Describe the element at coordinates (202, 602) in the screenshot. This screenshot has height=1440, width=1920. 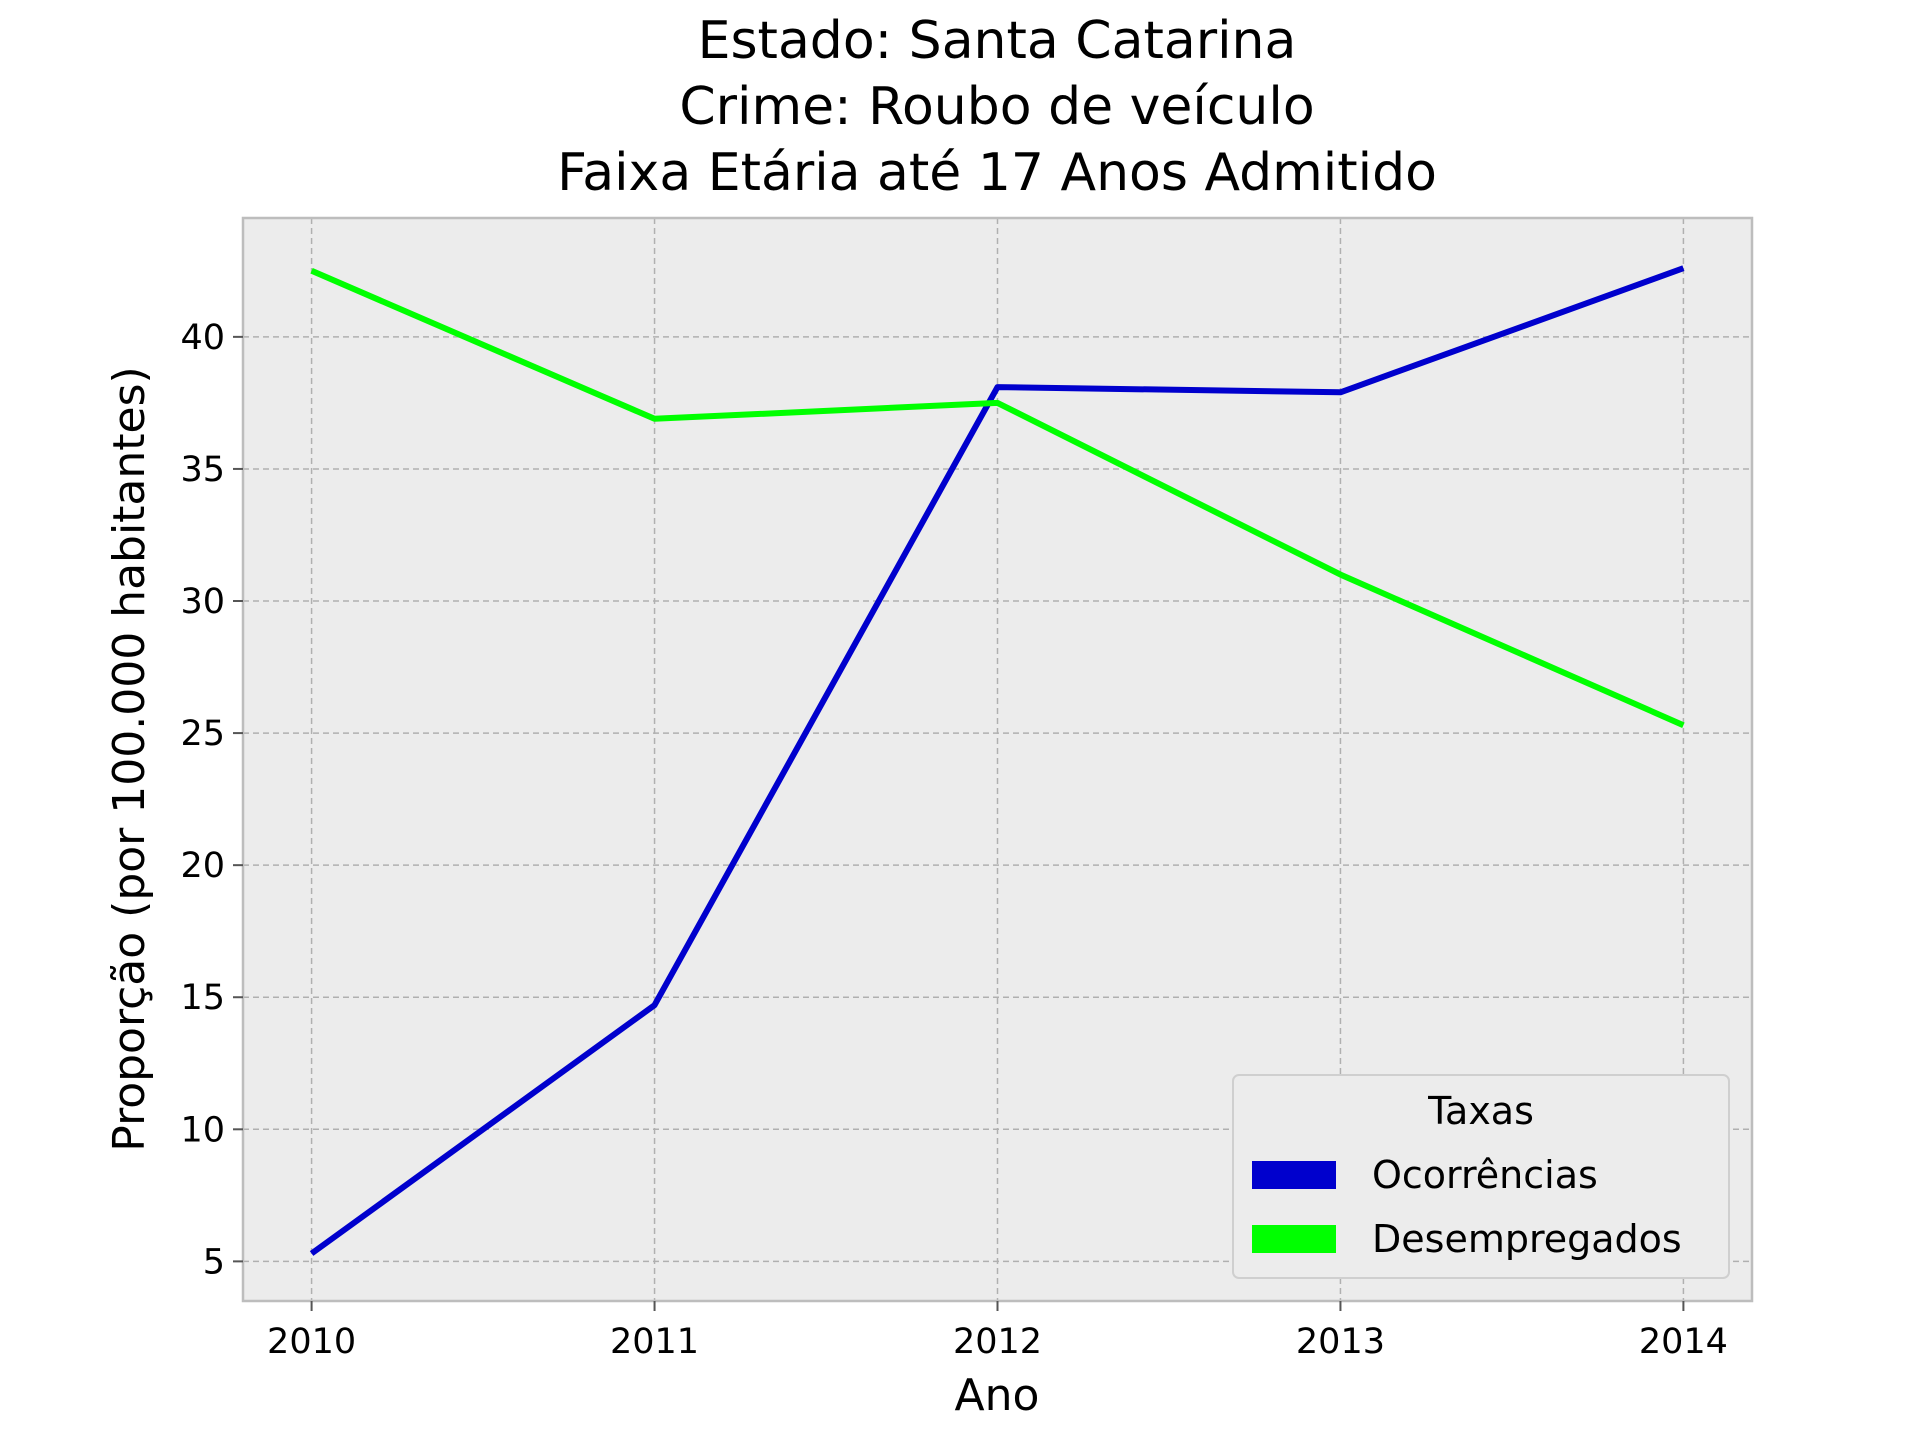
I see `y-tick-label: 30` at that location.